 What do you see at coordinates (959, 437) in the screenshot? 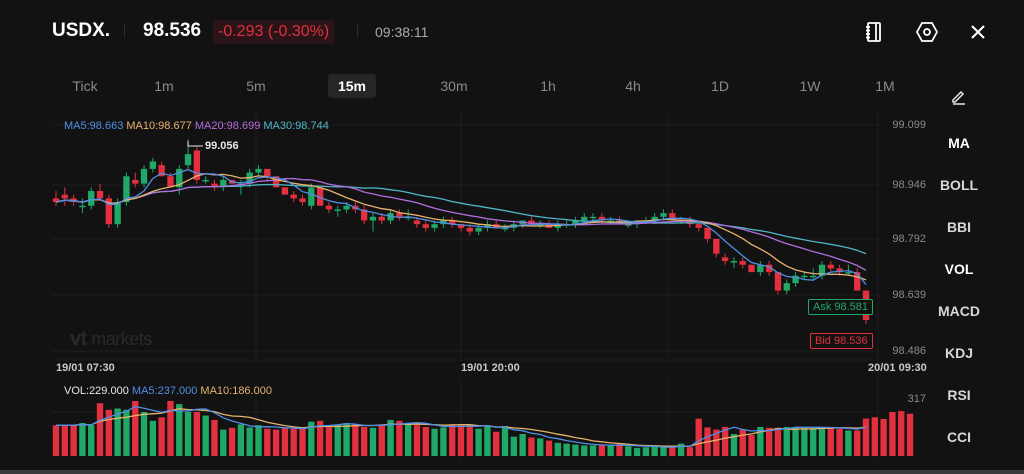
I see `indicator-cci: CCI` at bounding box center [959, 437].